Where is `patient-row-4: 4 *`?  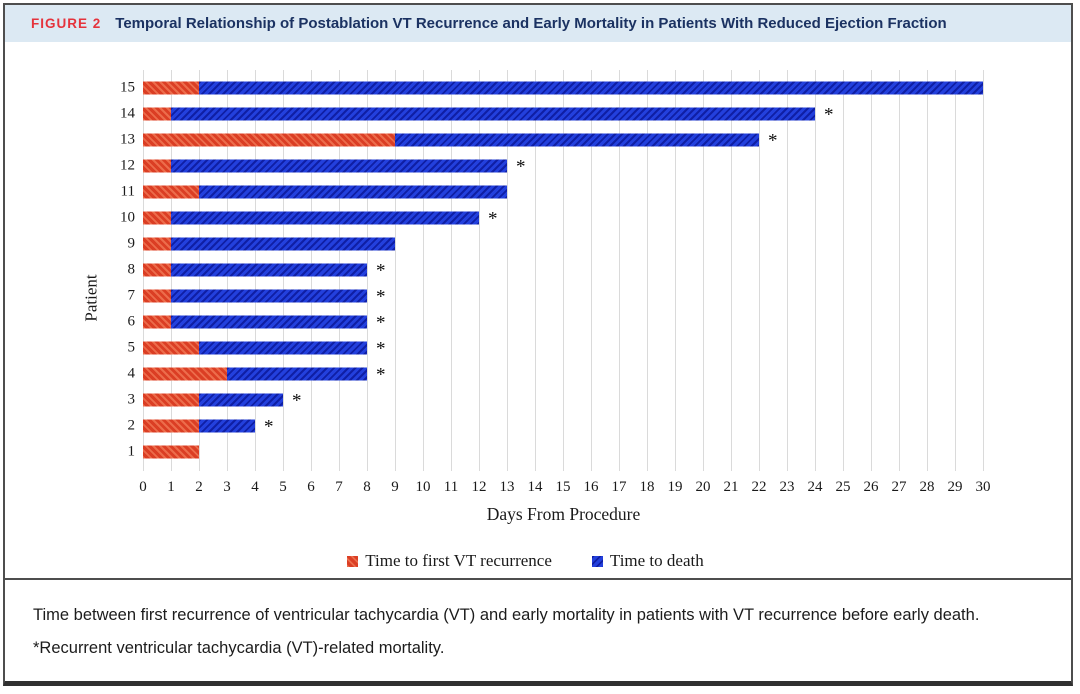
patient-row-4: 4 * is located at coordinates (556, 374).